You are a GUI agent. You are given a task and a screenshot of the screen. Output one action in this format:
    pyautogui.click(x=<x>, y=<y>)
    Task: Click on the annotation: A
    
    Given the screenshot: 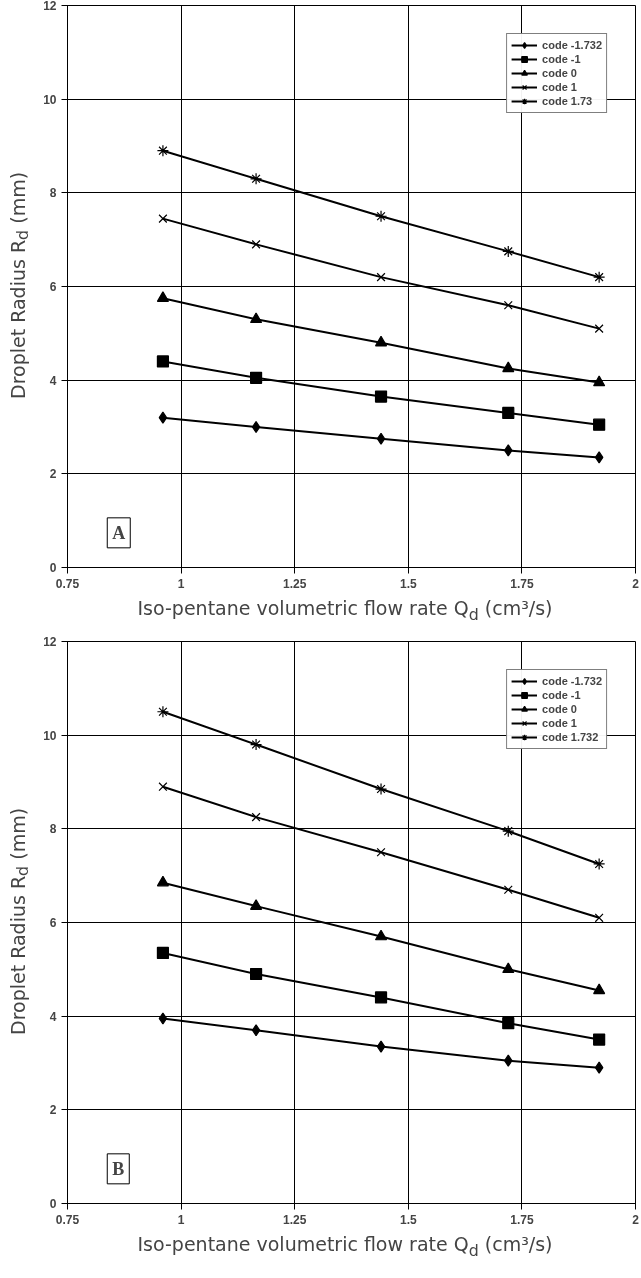 What is the action you would take?
    pyautogui.click(x=119, y=532)
    